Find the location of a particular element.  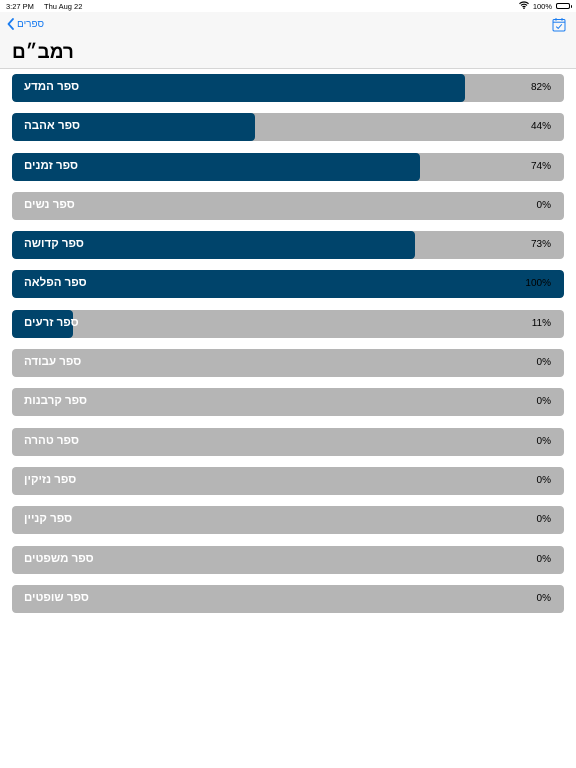

book-row: ספר קדושה 73% is located at coordinates (288, 245).